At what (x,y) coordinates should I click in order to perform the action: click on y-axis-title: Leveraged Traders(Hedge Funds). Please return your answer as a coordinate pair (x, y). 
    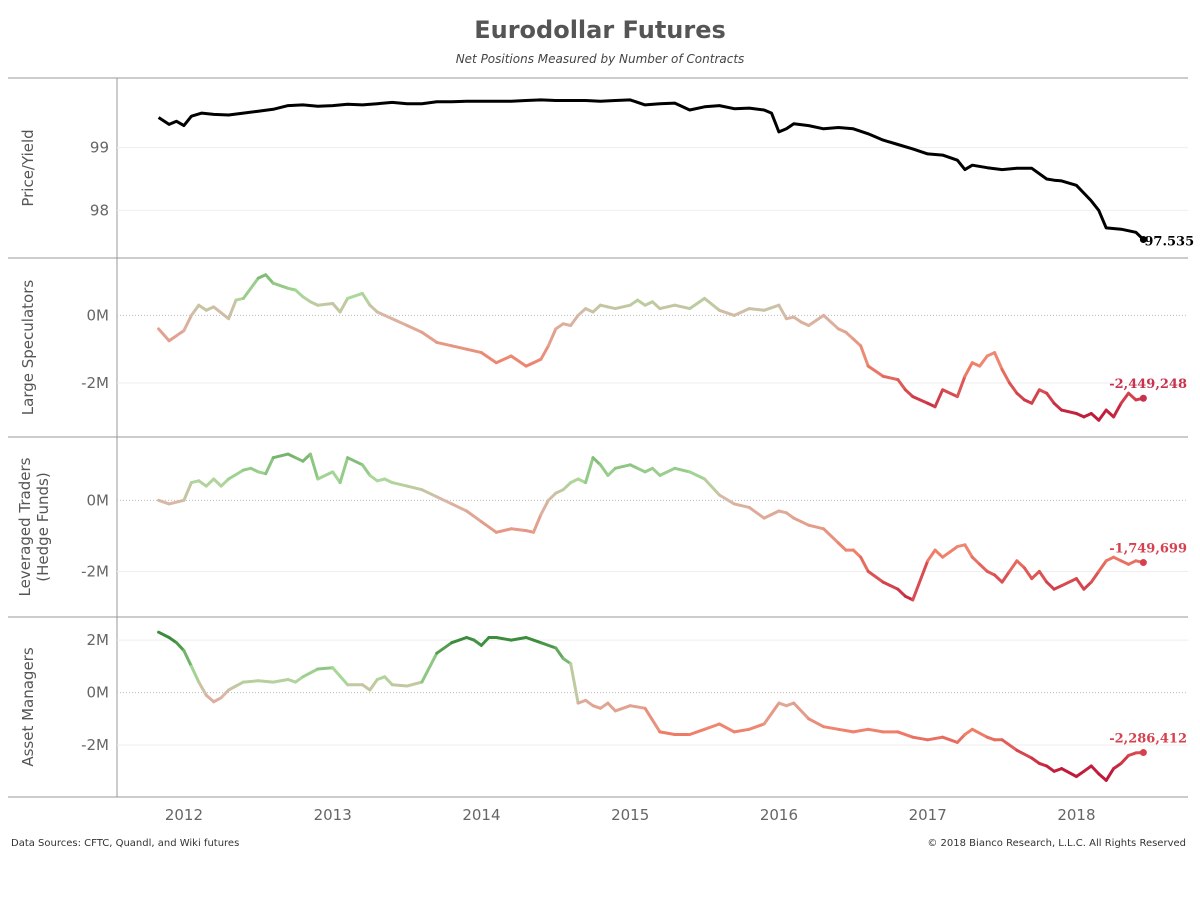
    Looking at the image, I should click on (34, 526).